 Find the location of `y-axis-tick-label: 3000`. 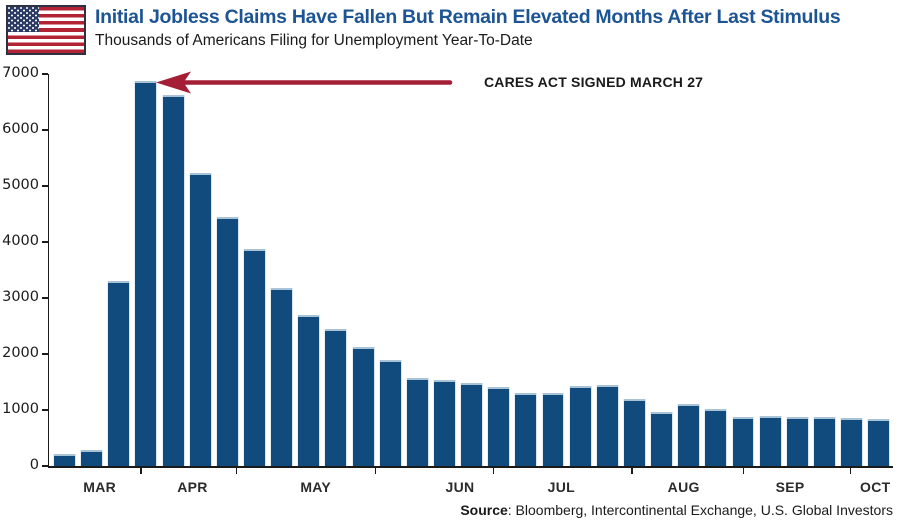

y-axis-tick-label: 3000 is located at coordinates (20, 297).